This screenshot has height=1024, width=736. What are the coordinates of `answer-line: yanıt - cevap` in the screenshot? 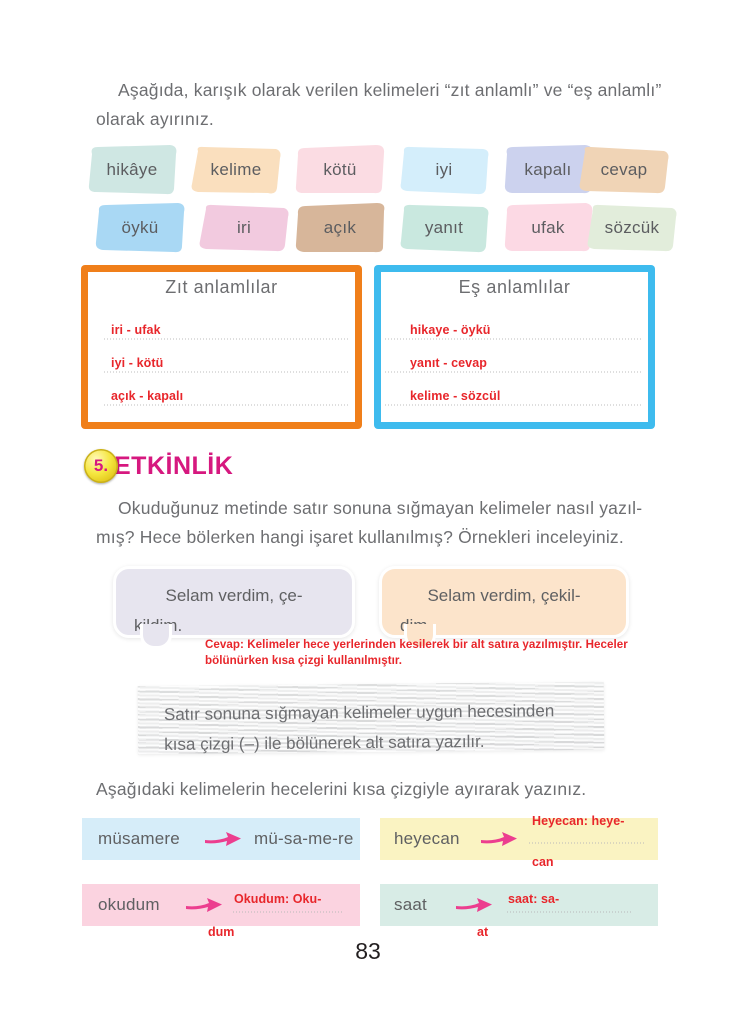 It's located at (512, 358).